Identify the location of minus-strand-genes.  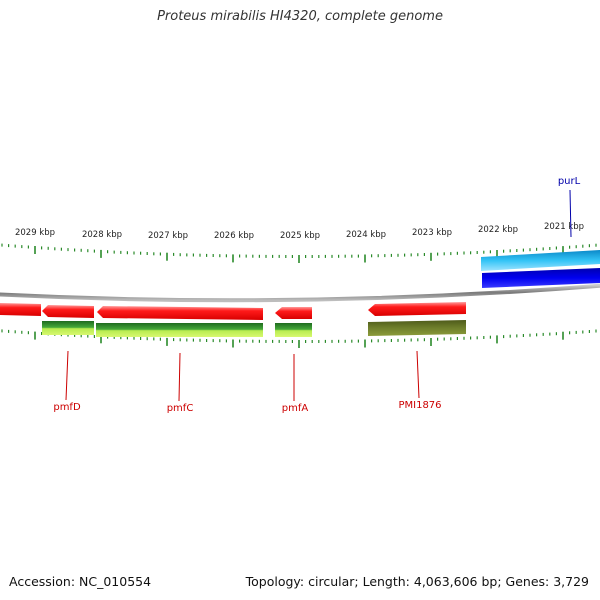
(233, 311).